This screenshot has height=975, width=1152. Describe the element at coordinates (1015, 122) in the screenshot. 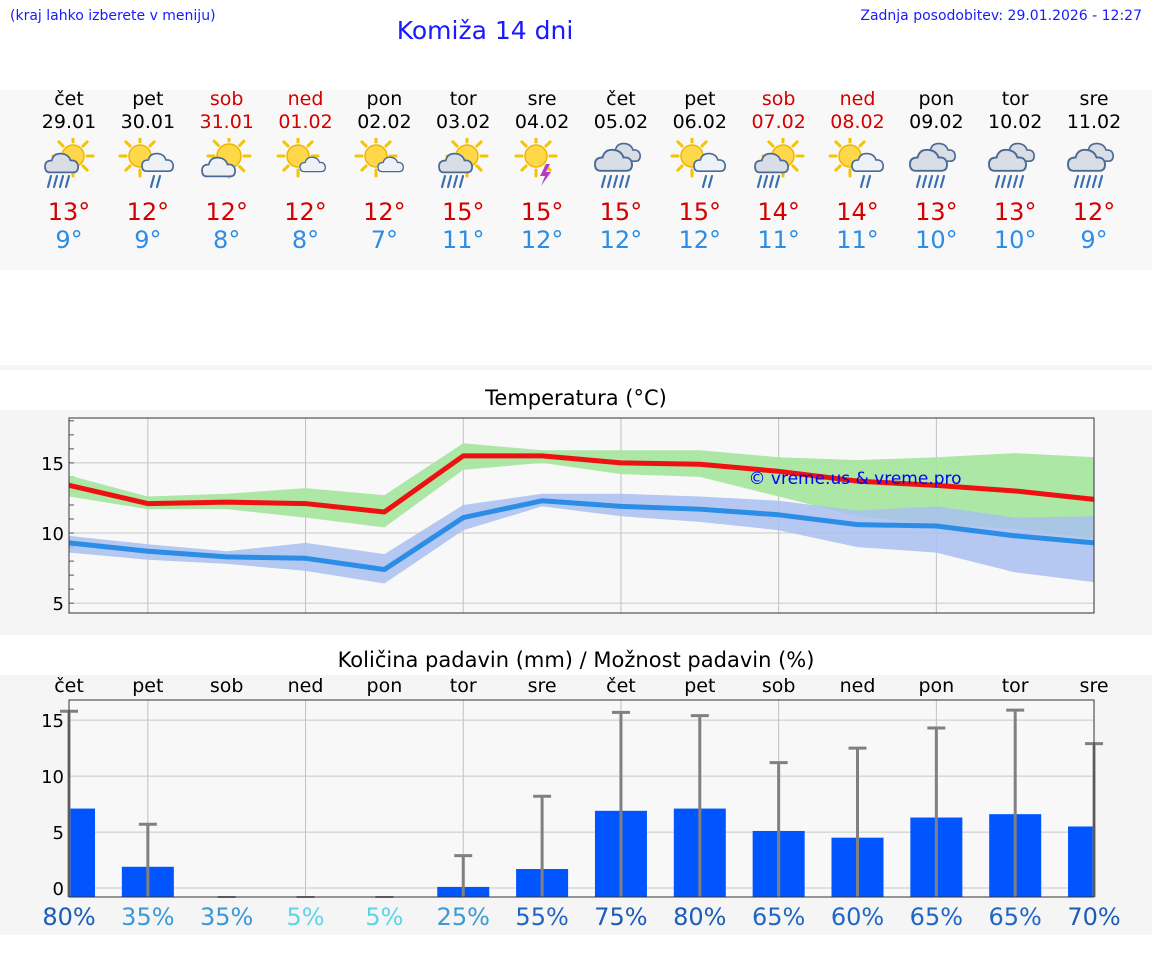

I see `day-date: 10.02` at that location.